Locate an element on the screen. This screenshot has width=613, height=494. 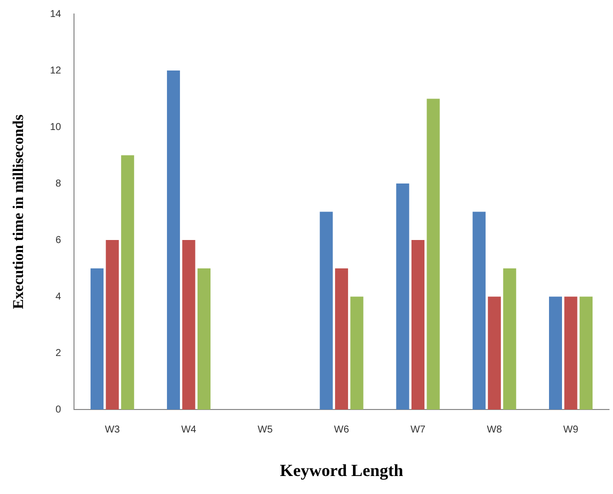
y-tick-label: 0 is located at coordinates (59, 410).